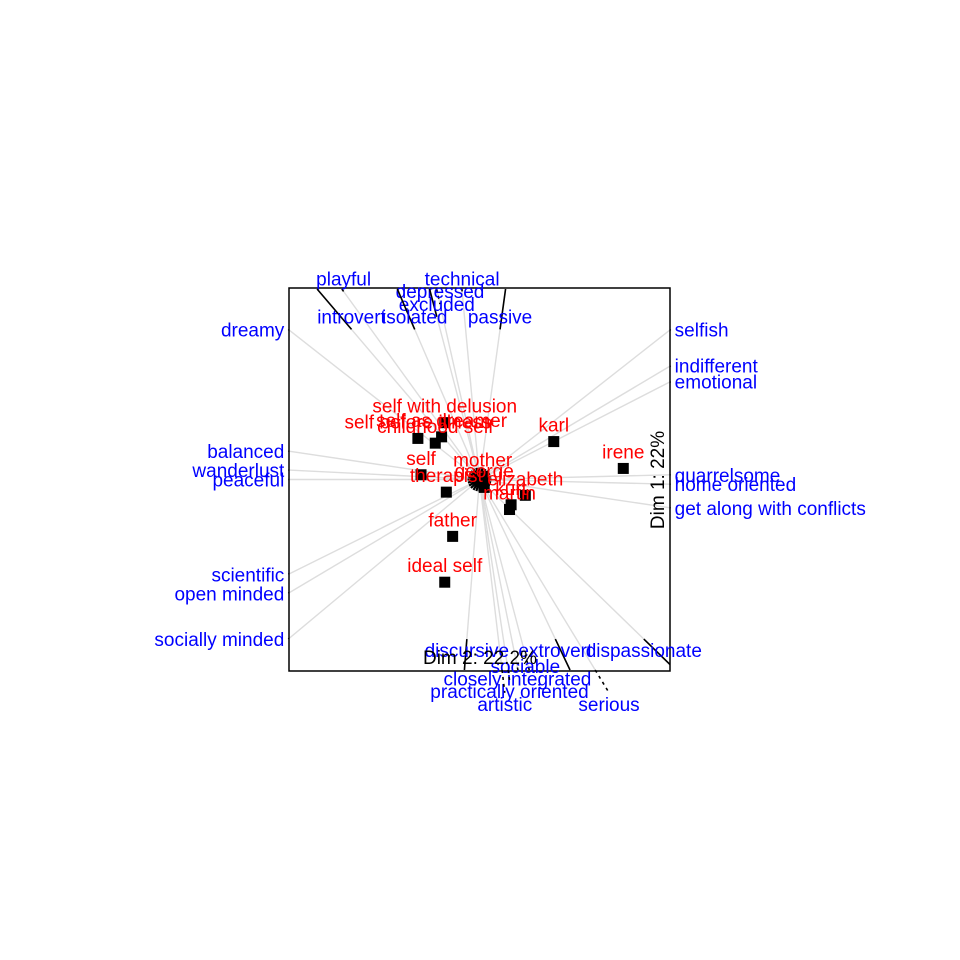 The image size is (960, 960). Describe the element at coordinates (445, 582) in the screenshot. I see `element-marker-ideal-self` at that location.